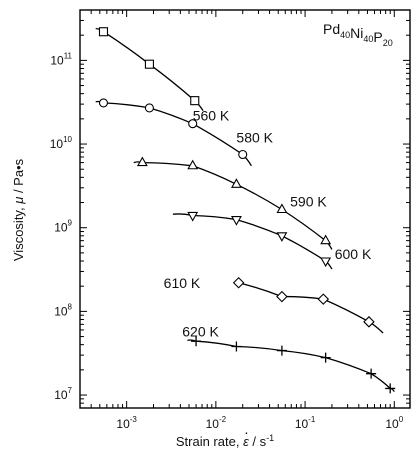 This screenshot has width=417, height=463. Describe the element at coordinates (126, 423) in the screenshot. I see `x-tick-label: 10⁻³` at that location.